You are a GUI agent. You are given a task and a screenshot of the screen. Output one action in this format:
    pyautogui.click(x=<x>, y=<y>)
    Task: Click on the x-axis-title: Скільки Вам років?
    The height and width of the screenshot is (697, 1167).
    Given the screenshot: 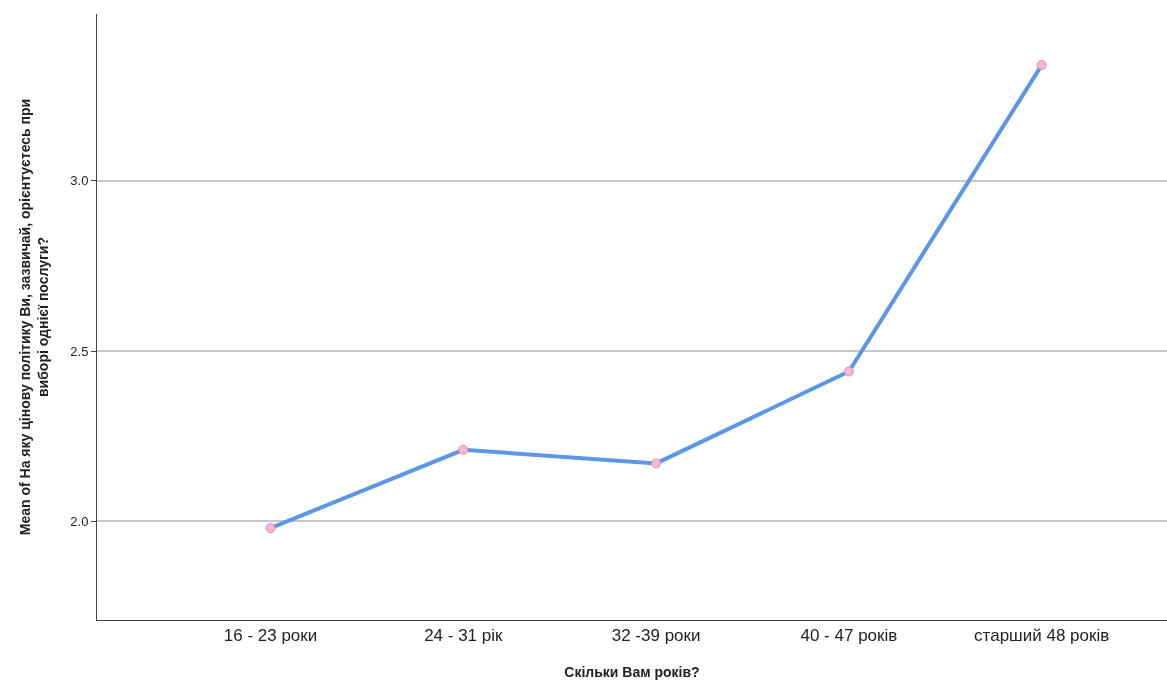 What is the action you would take?
    pyautogui.click(x=632, y=671)
    